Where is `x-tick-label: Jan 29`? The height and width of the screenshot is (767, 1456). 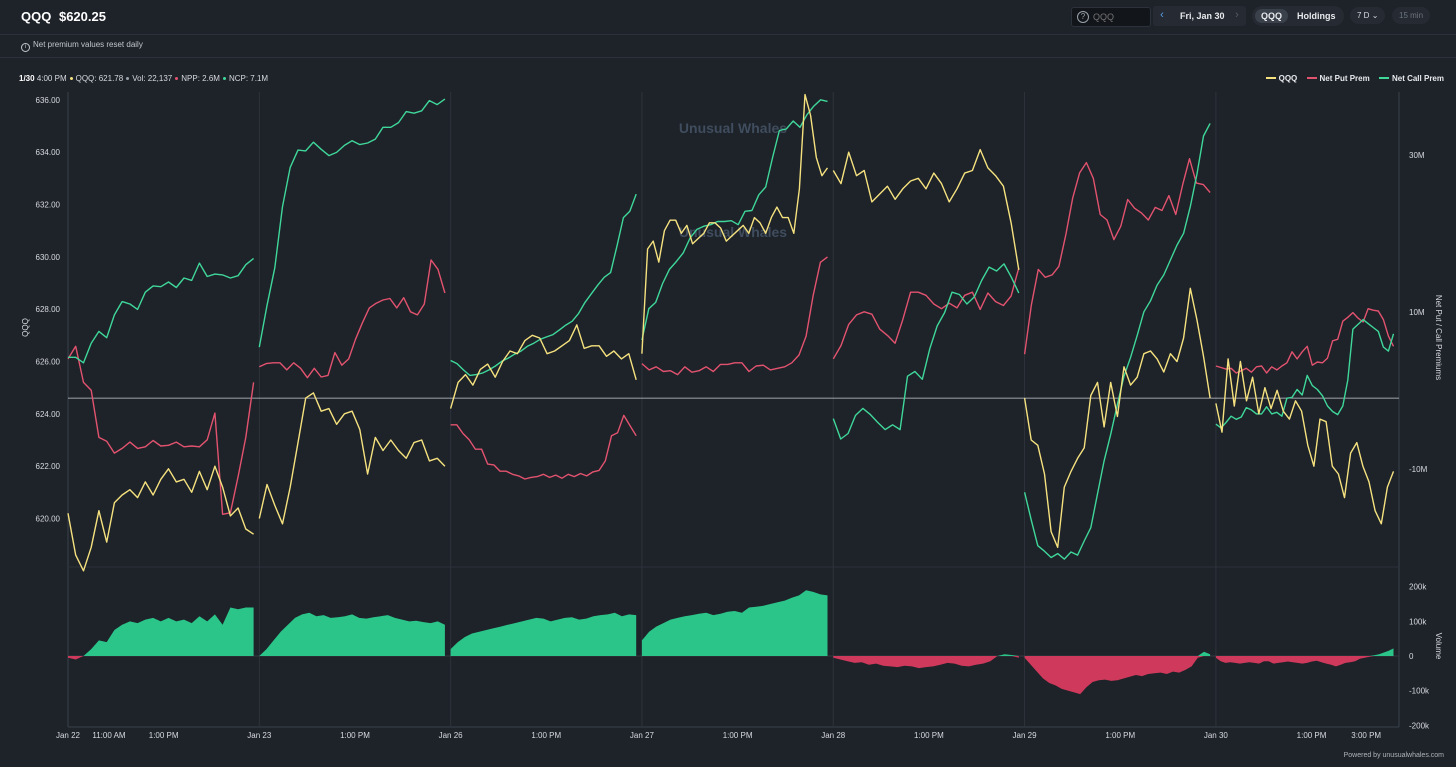
x-tick-label: Jan 29 is located at coordinates (1025, 735).